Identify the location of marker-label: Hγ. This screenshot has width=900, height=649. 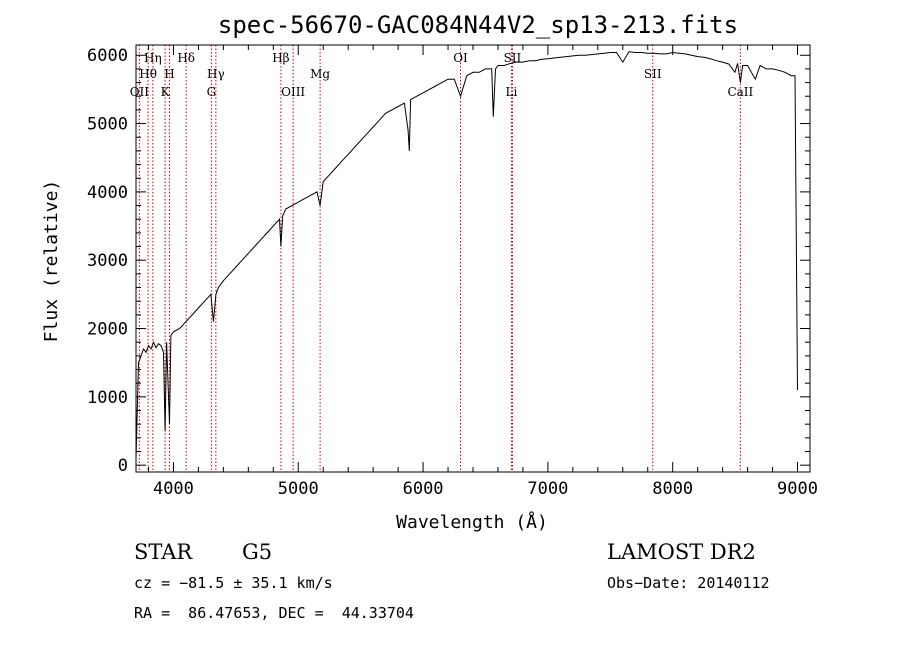
(216, 74).